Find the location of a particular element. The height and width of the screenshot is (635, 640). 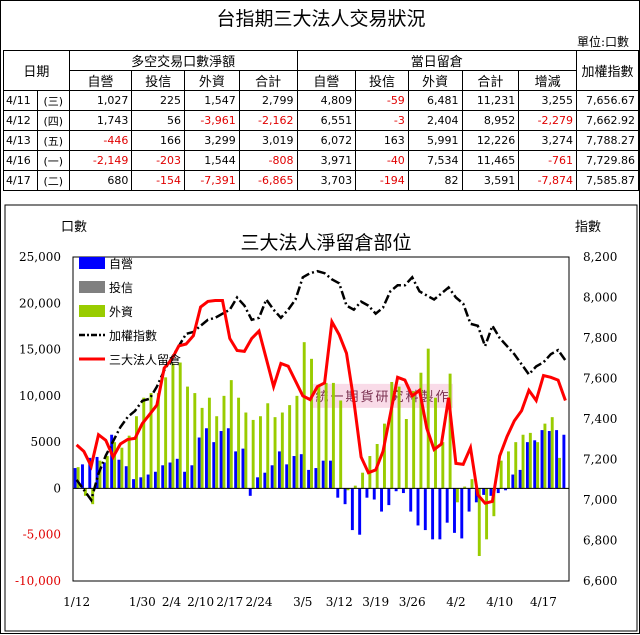

table-cell: 3,591 is located at coordinates (490, 180).